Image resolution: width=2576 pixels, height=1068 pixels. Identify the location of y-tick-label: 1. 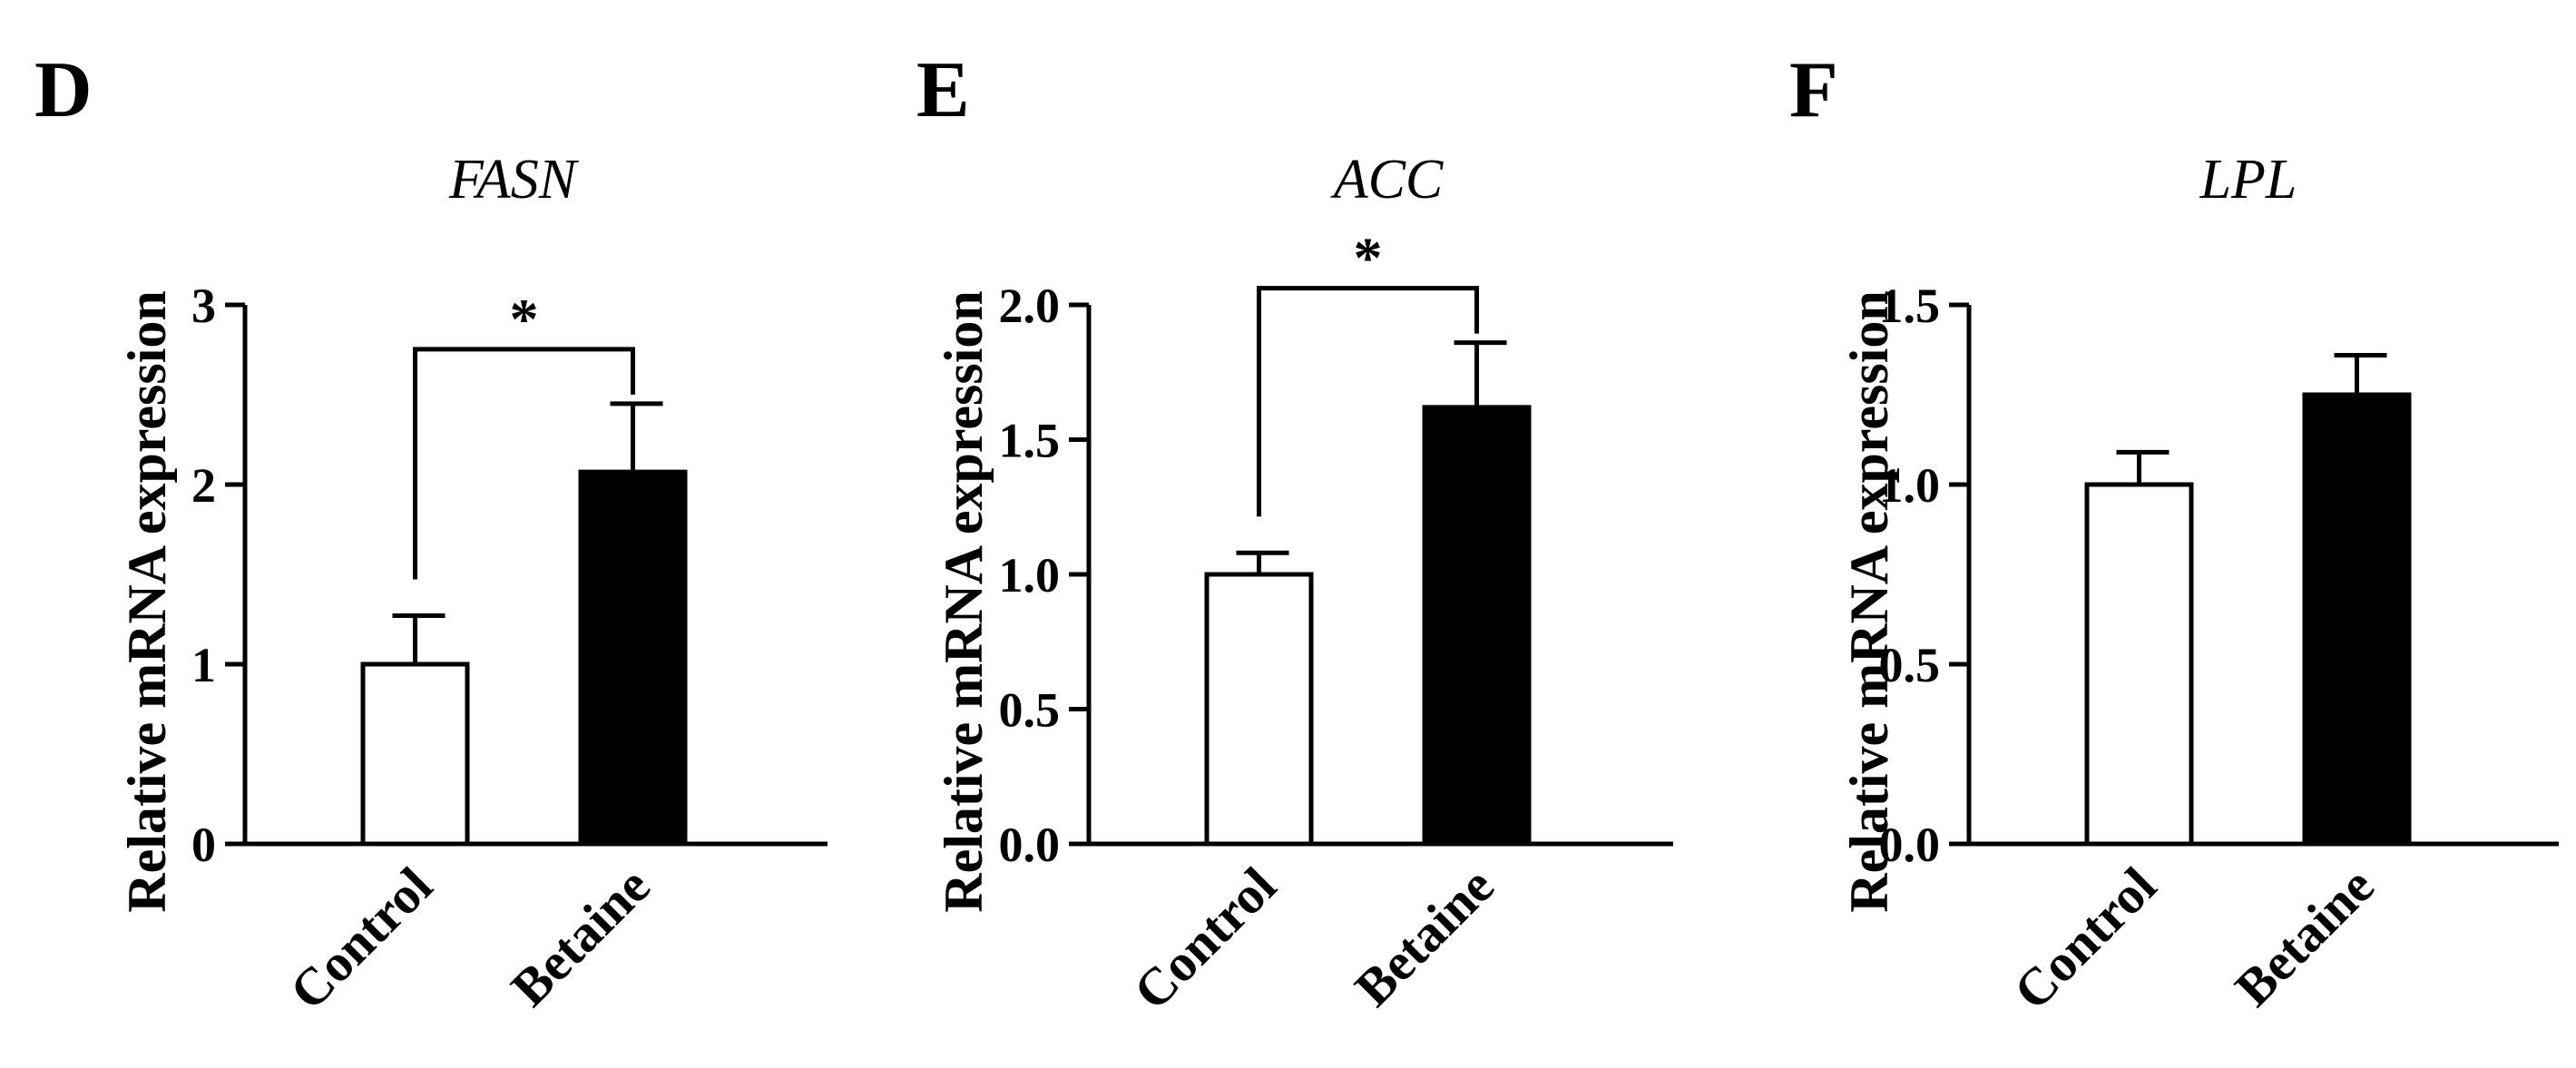
(203, 665).